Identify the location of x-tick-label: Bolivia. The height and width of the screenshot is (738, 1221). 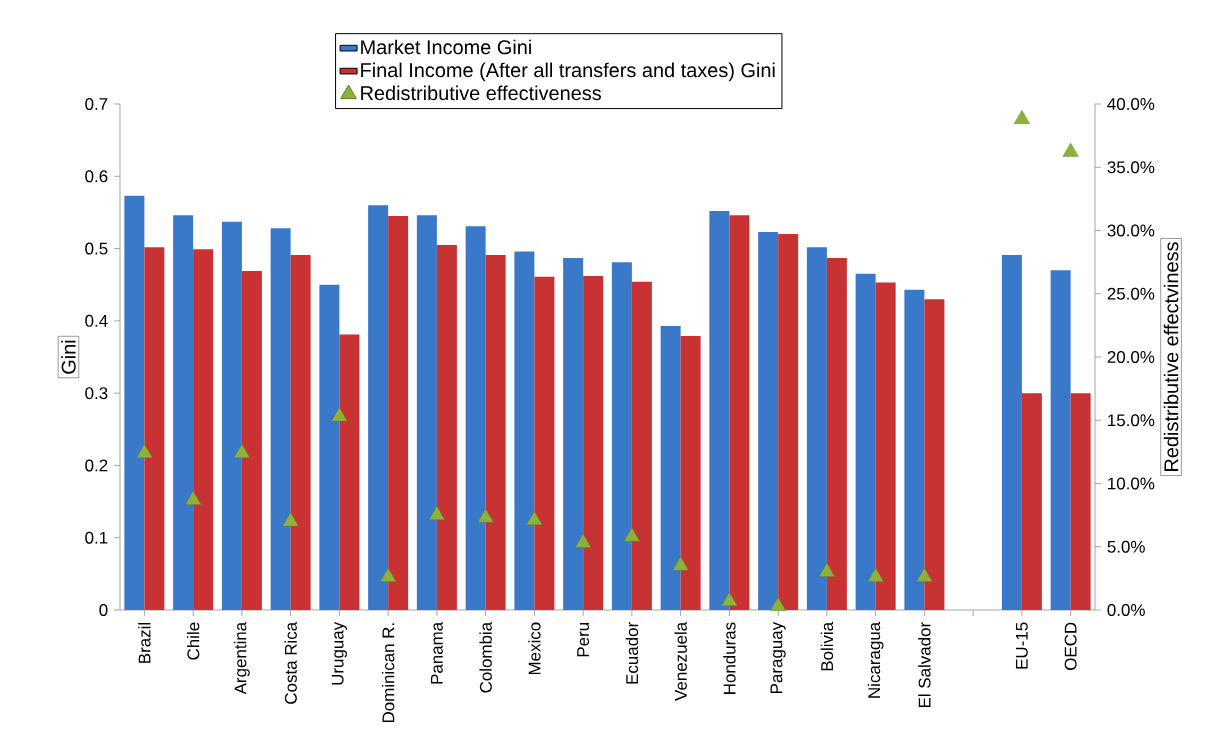
(827, 646).